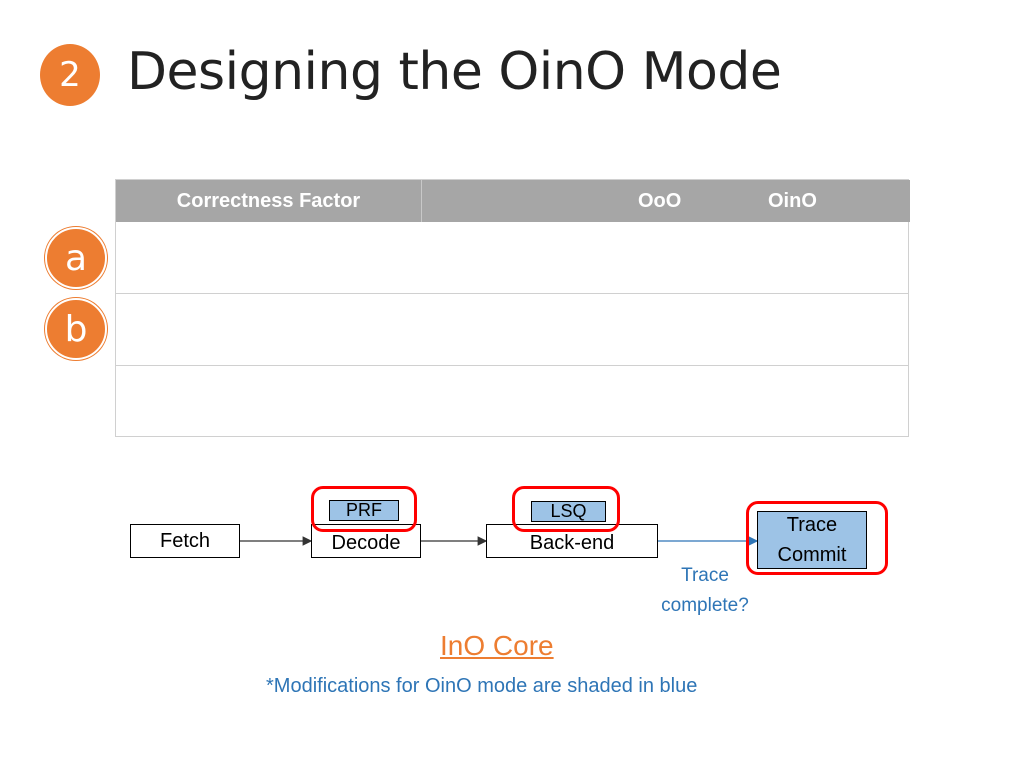 This screenshot has height=768, width=1024. I want to click on prf-highlight, so click(364, 509).